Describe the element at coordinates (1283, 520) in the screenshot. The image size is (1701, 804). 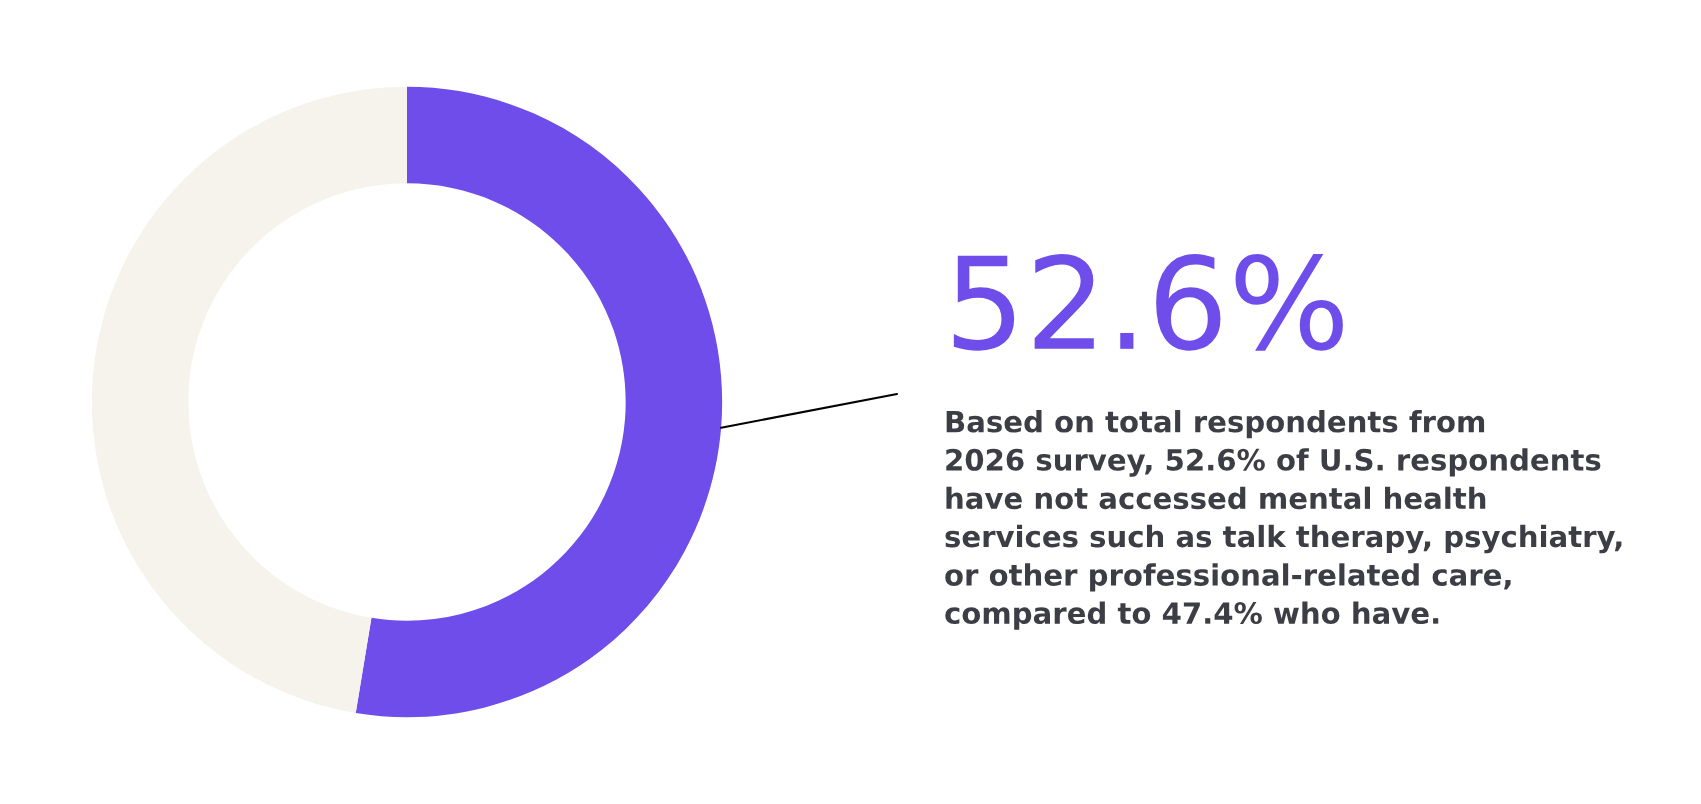
I see `text: Based on total respondents from 2026 survey, 52.6% of U.S. respondents have not accessed mental health services such as talk therapy, psychiatry, or other professional-related care, compared to 47.4% who have.` at that location.